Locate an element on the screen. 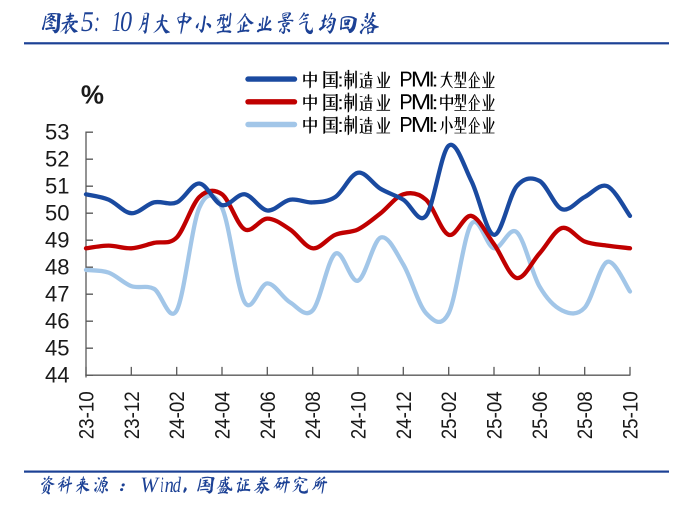 The height and width of the screenshot is (510, 684). svg-text: 47 is located at coordinates (57, 294).